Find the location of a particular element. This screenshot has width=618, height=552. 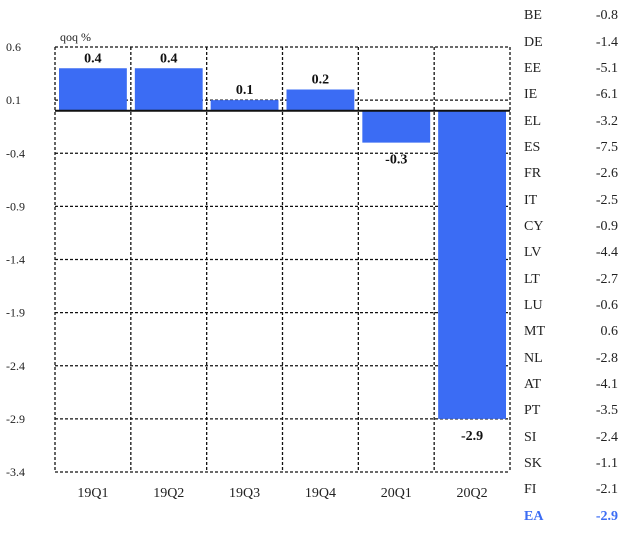

country-code: FR is located at coordinates (533, 174).